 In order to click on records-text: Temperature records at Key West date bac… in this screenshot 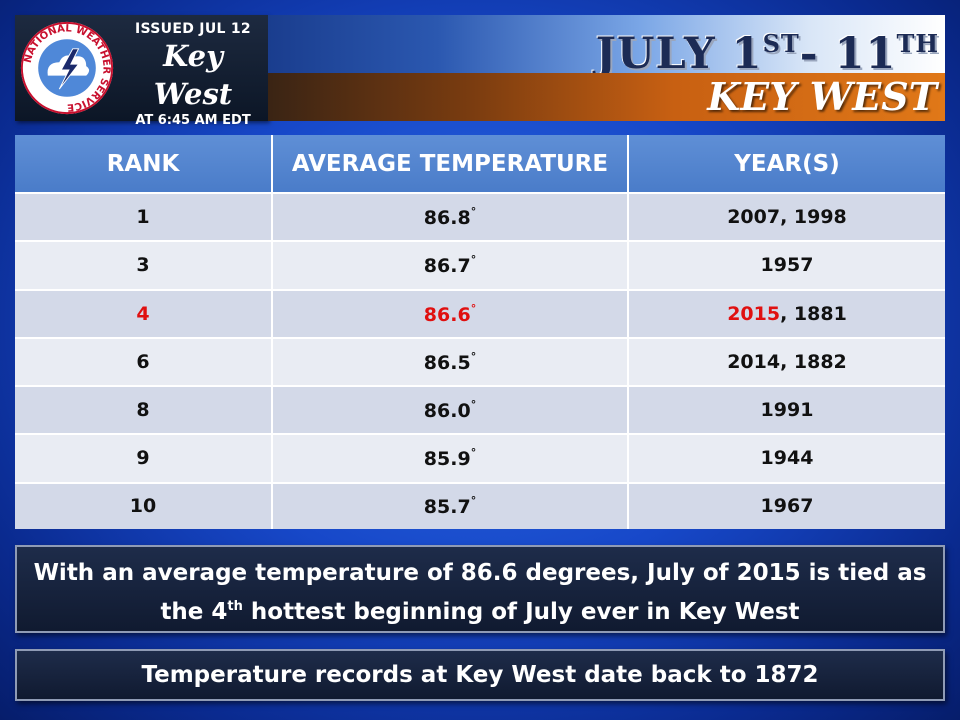, I will do `click(480, 675)`.